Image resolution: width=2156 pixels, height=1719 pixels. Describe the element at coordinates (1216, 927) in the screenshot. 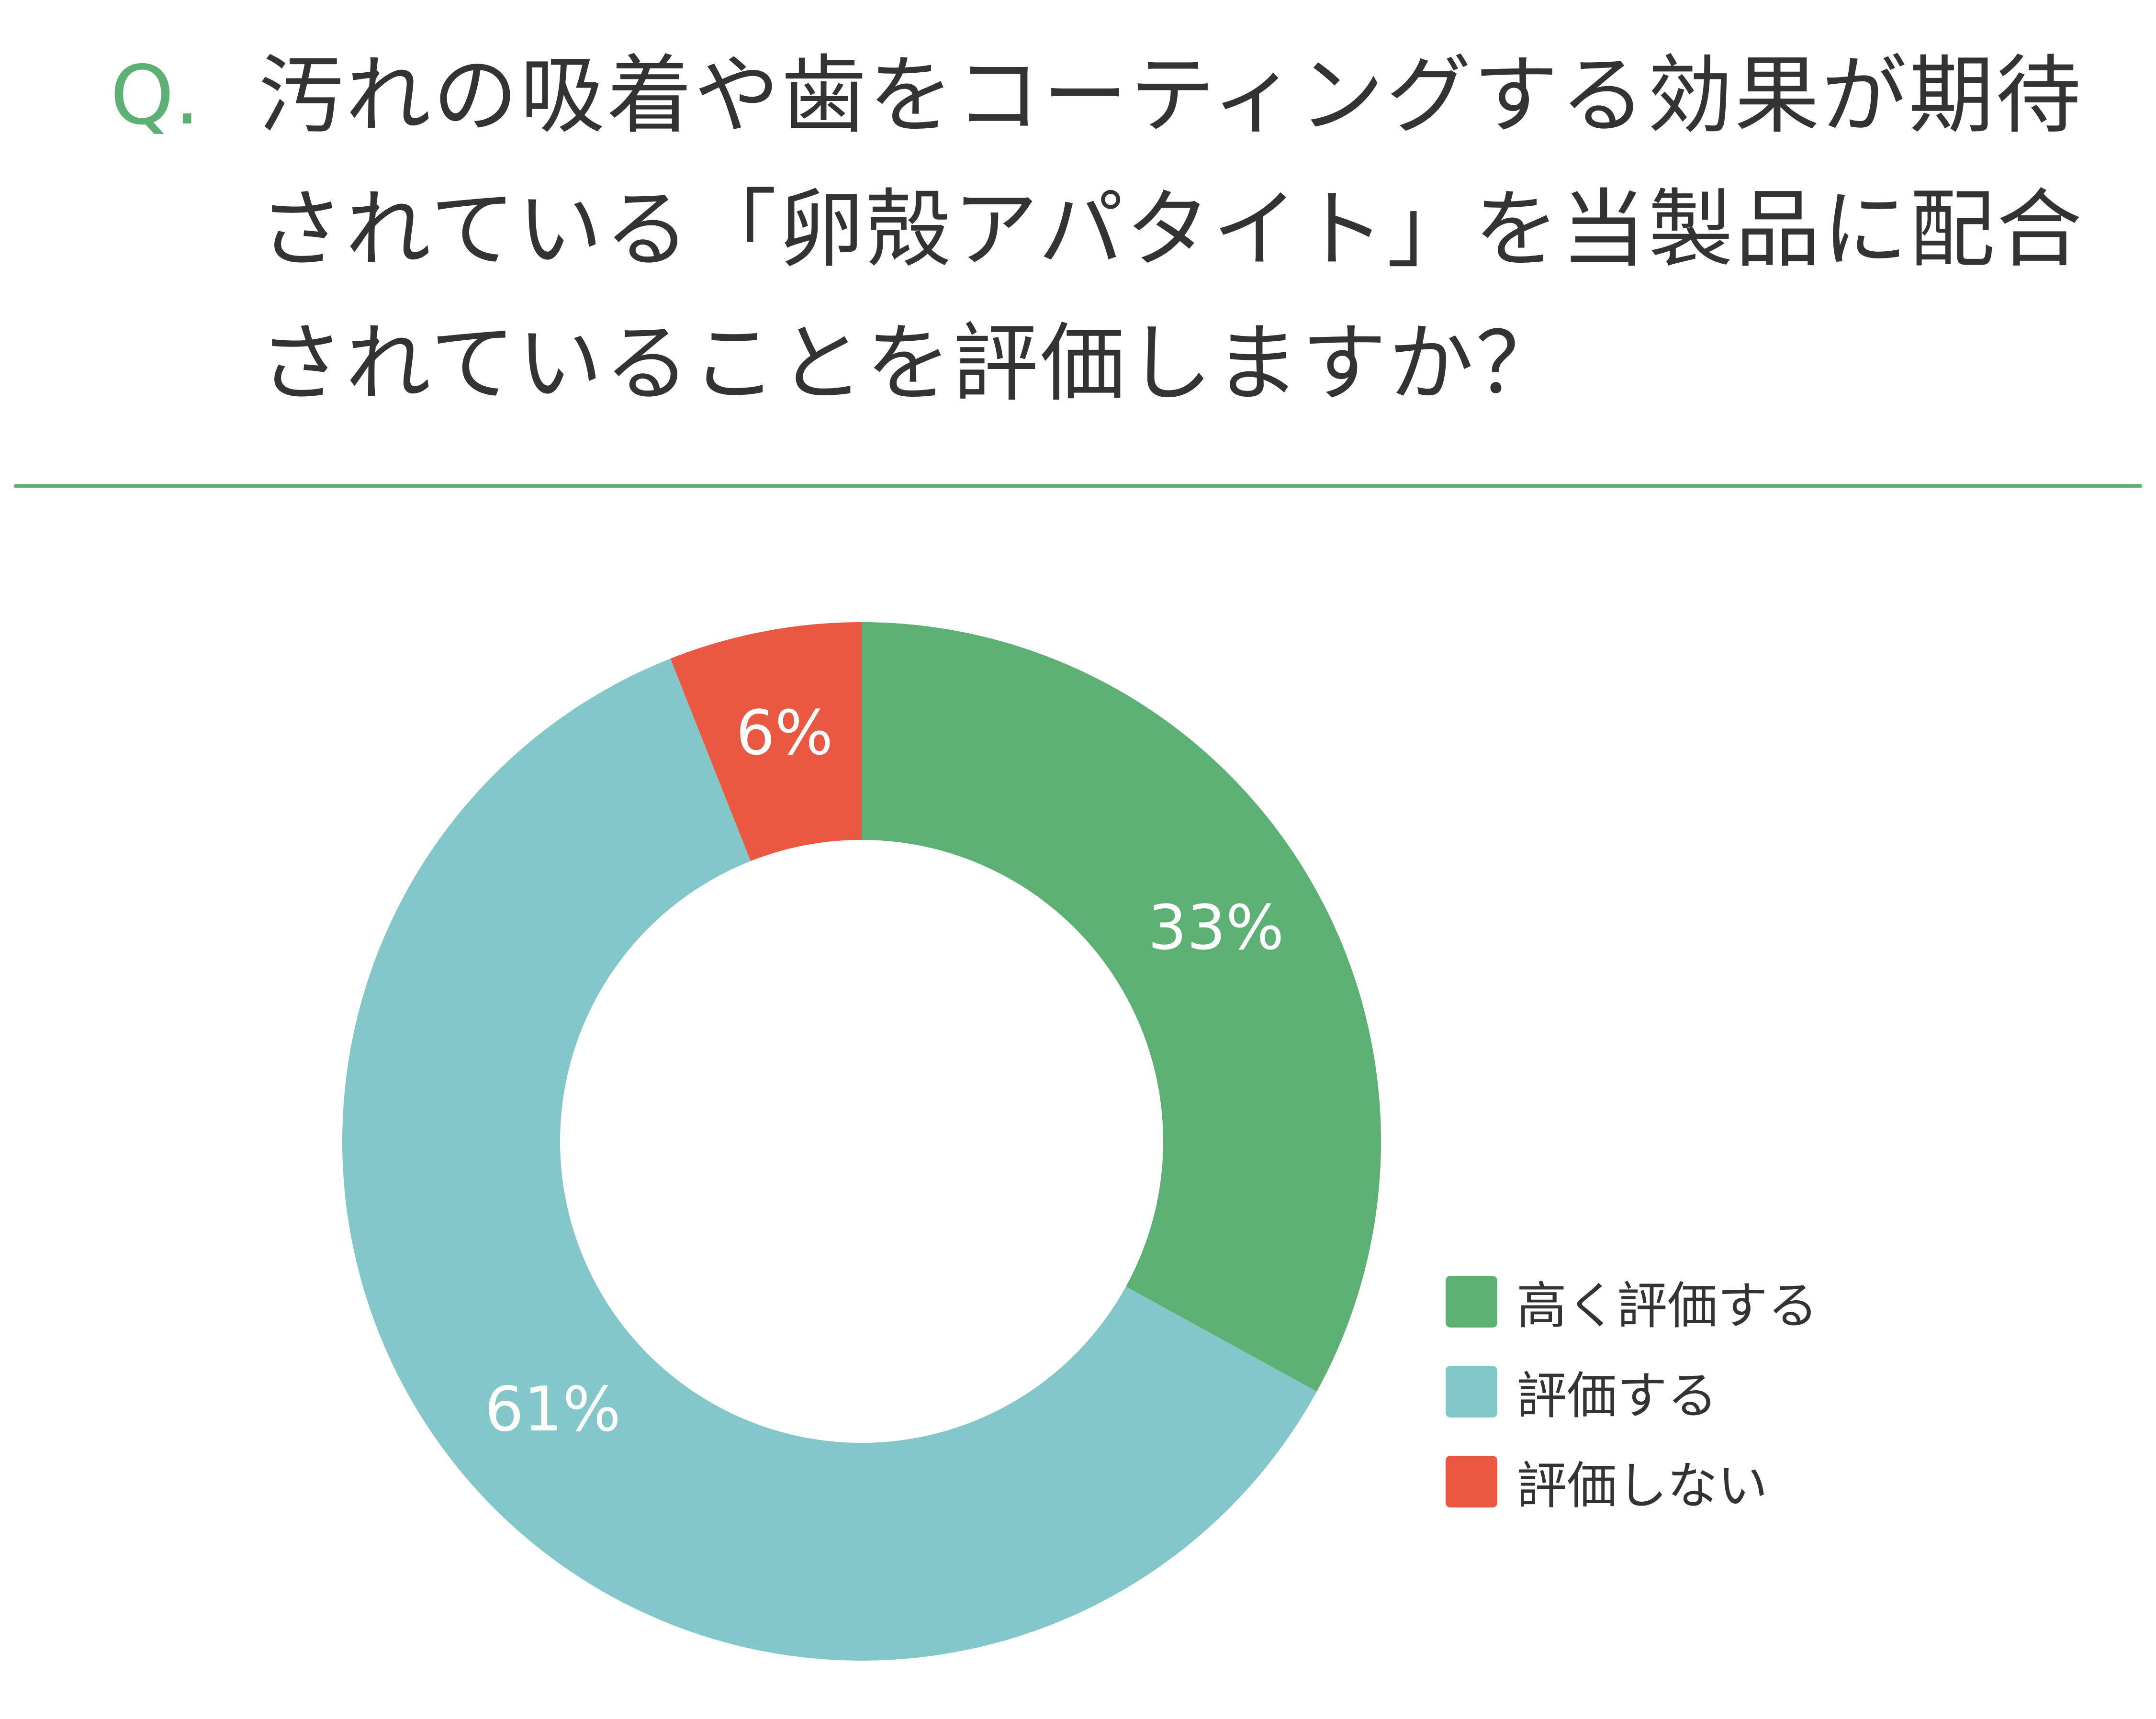

I see `slice-value-label-high: 33%` at that location.